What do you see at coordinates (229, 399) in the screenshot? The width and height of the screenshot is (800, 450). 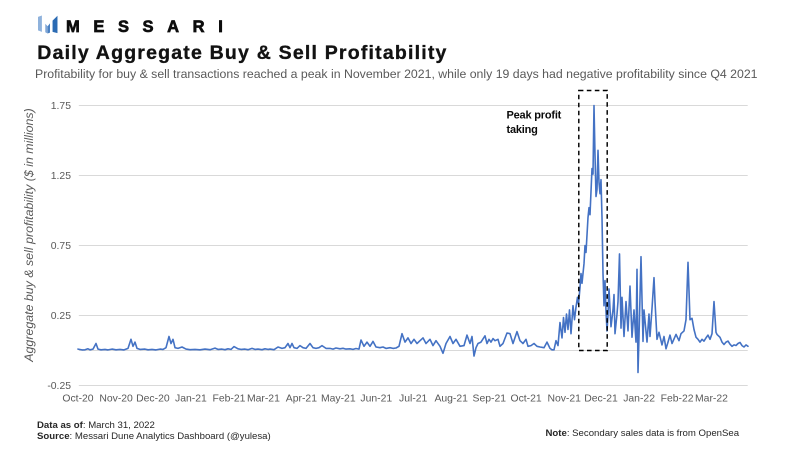 I see `svg-text: Feb-21` at bounding box center [229, 399].